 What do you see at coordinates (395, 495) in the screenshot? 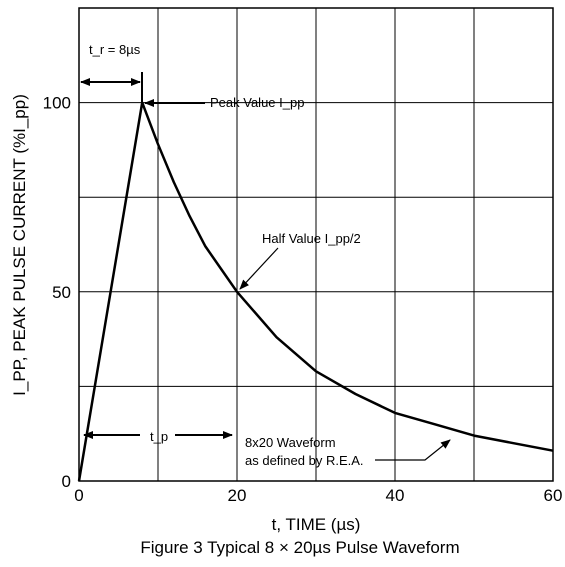
I see `x-tick-label: 40` at bounding box center [395, 495].